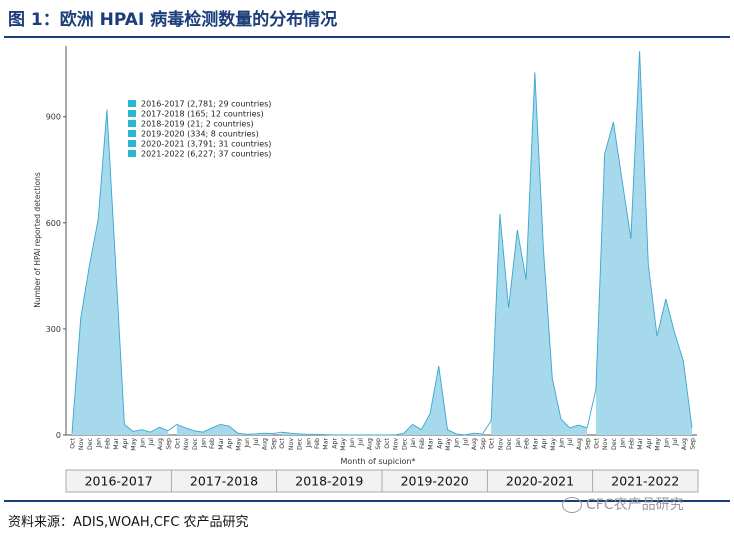  What do you see at coordinates (378, 461) in the screenshot?
I see `x-axis-title: Month of supicion*` at bounding box center [378, 461].